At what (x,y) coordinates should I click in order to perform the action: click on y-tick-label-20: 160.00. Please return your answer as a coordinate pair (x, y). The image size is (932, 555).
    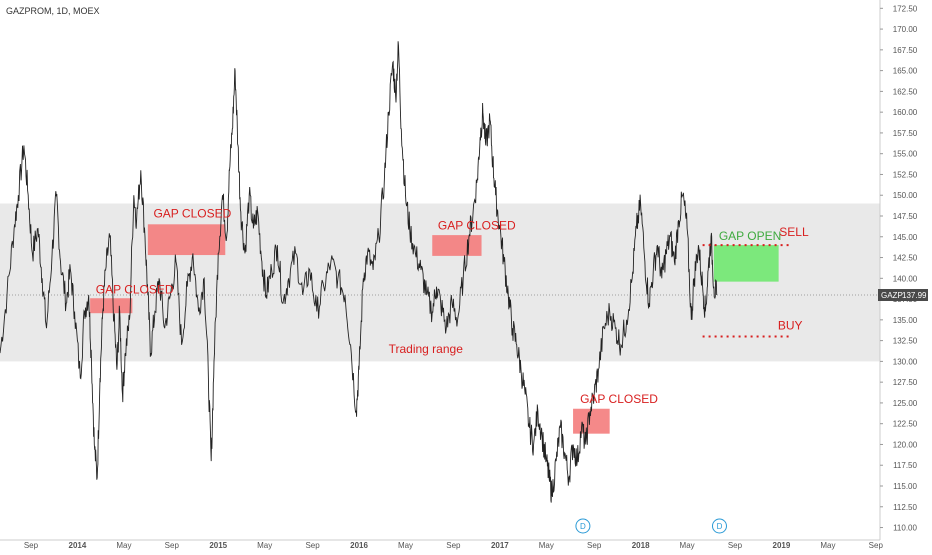
    Looking at the image, I should click on (905, 112).